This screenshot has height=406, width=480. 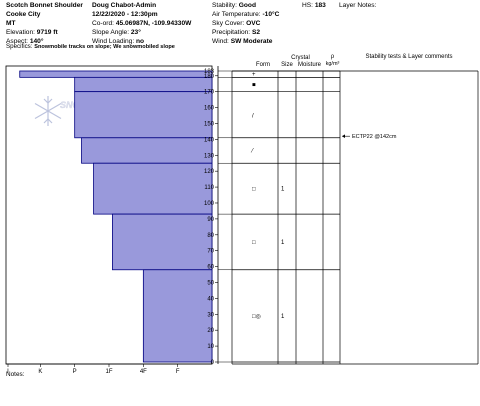 I want to click on conditions-label-4: Wind:, so click(x=221, y=41).